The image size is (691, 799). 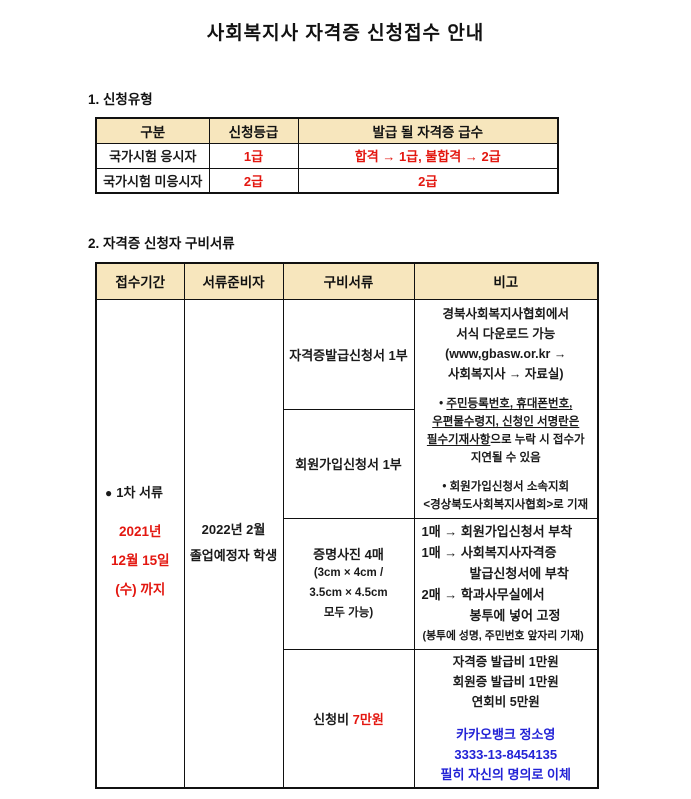 I want to click on table1-r1-issued: 합격 → 1급, 불합격 → 2급, so click(x=428, y=155).